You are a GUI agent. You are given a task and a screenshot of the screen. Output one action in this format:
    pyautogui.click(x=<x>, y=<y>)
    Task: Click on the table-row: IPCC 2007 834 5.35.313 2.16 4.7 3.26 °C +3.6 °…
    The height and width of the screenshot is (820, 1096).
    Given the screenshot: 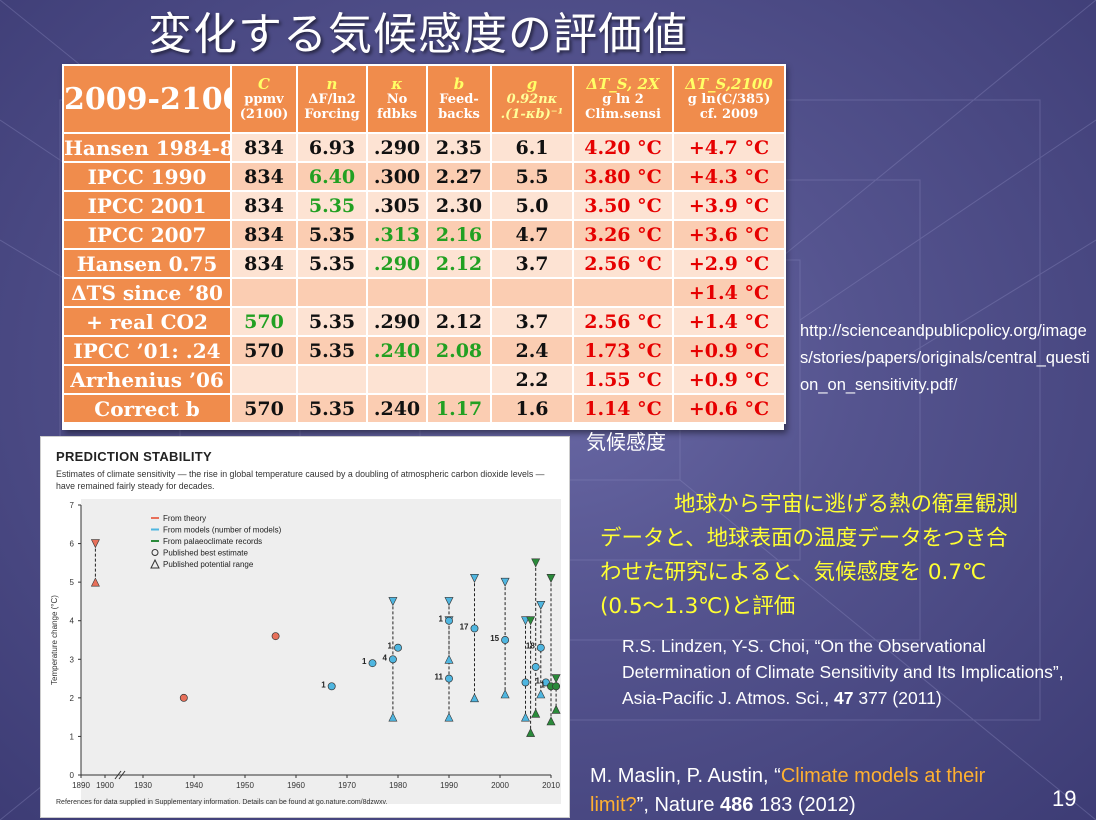 What is the action you would take?
    pyautogui.click(x=424, y=234)
    